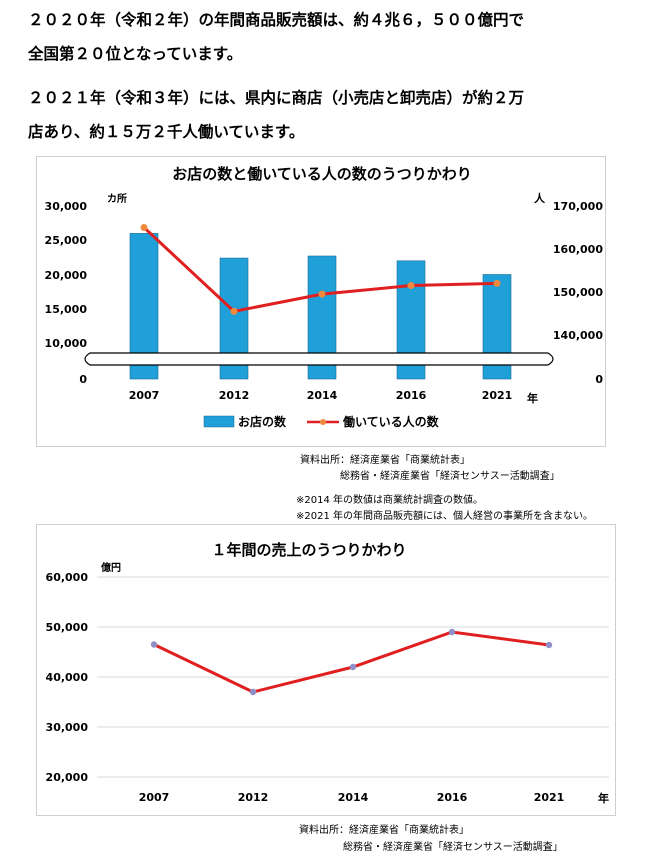 The width and height of the screenshot is (650, 866). I want to click on left-tick-label: 0, so click(83, 379).